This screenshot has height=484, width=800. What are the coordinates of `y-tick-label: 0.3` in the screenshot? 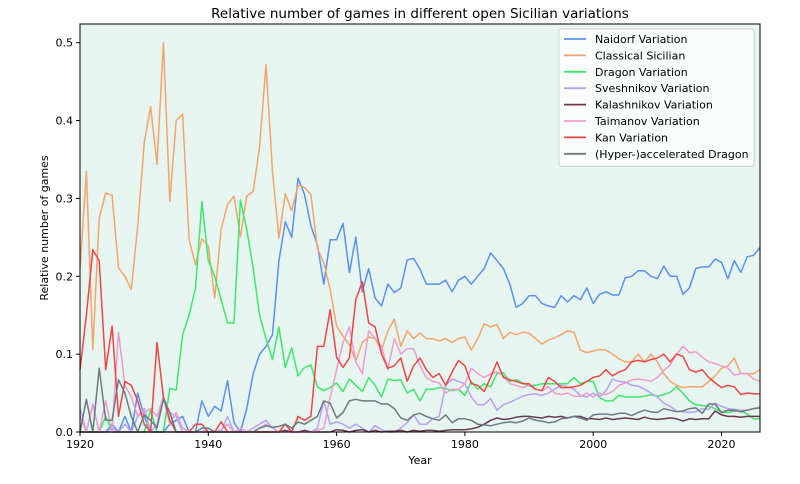 It's located at (65, 198).